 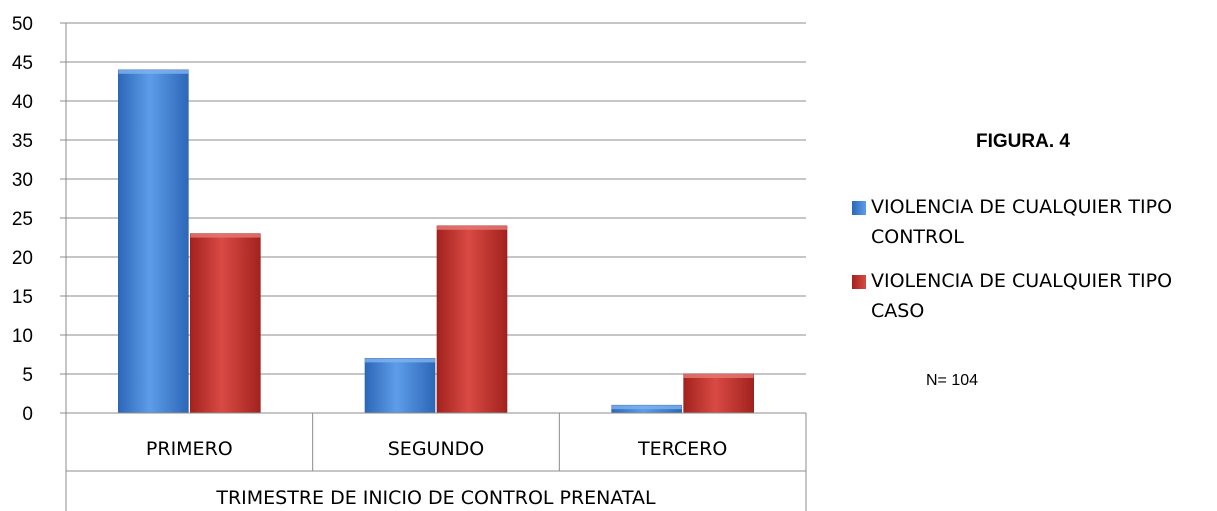 What do you see at coordinates (859, 282) in the screenshot?
I see `legend-swatch-caso` at bounding box center [859, 282].